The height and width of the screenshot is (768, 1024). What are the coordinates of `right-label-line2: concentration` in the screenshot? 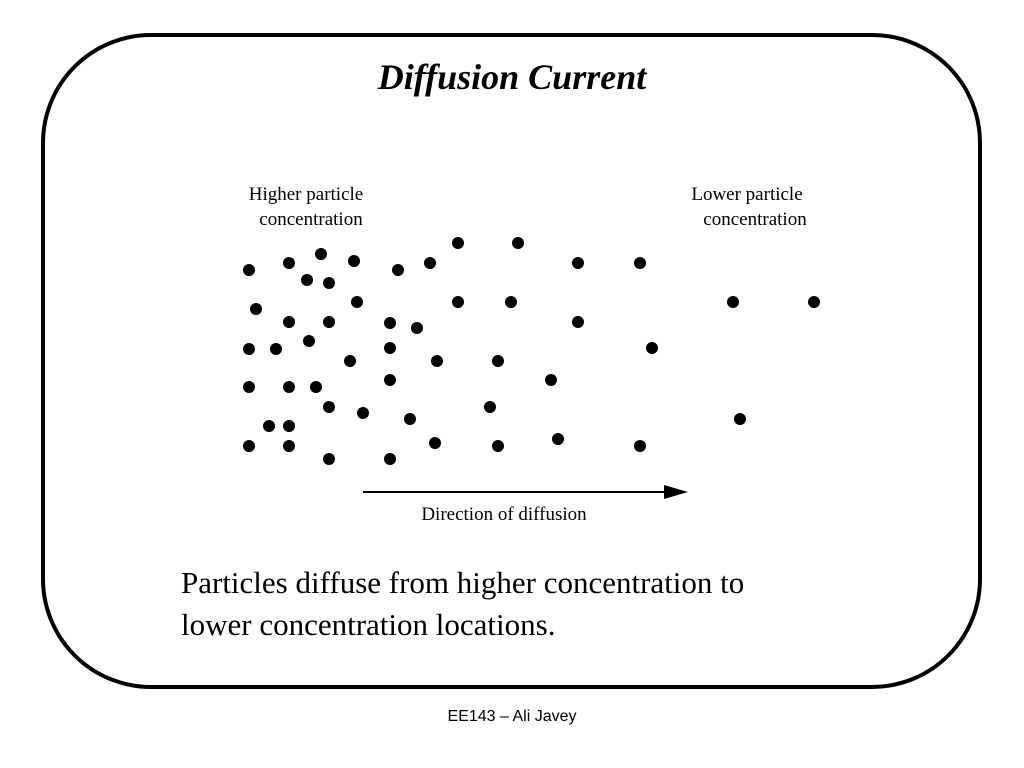 It's located at (755, 219).